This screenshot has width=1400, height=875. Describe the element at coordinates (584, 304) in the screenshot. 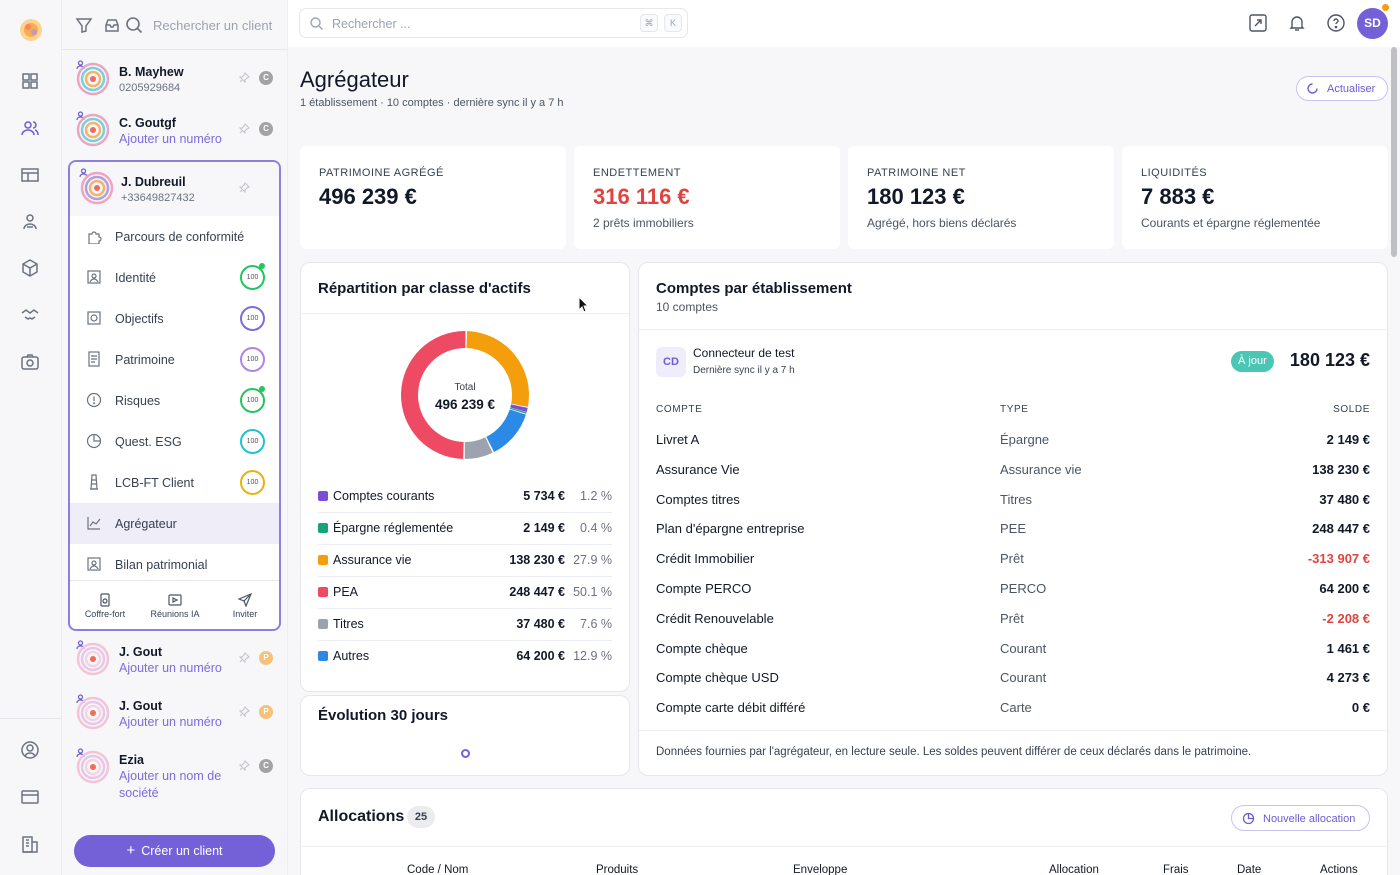

I see `cursor-icon` at that location.